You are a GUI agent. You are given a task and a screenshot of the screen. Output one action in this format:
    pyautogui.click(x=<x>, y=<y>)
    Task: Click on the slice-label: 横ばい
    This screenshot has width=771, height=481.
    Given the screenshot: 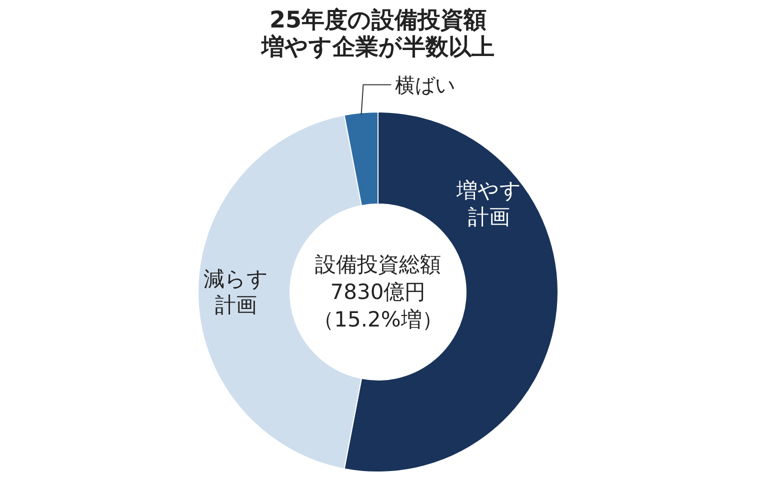 What is the action you would take?
    pyautogui.click(x=425, y=84)
    